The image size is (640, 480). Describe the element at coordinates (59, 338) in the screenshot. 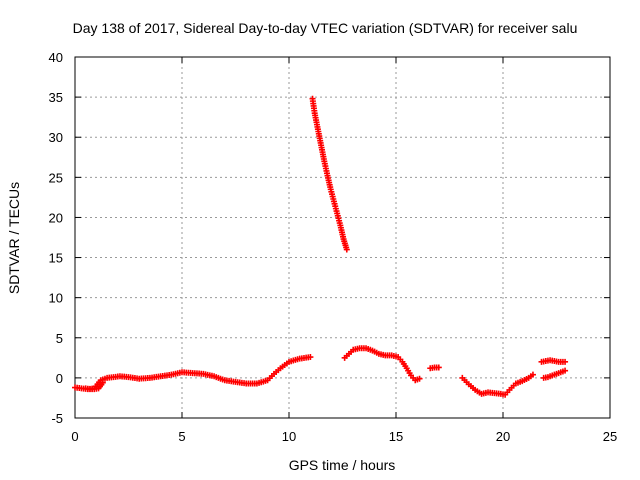

I see `y-tick-label: 5` at that location.